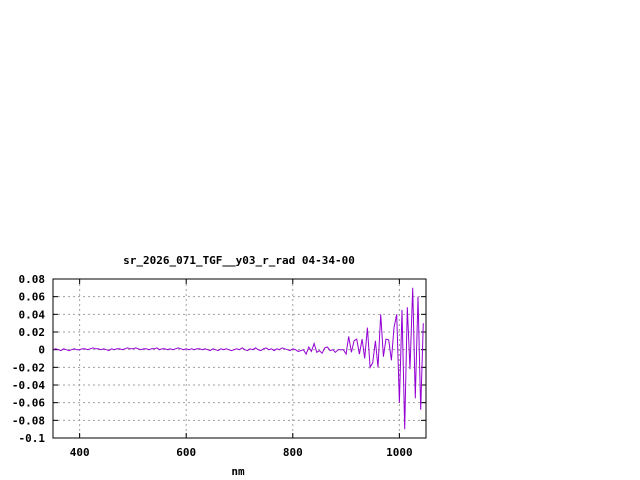 The image size is (640, 480). What do you see at coordinates (32, 314) in the screenshot?
I see `y-tick-label: 0.04` at bounding box center [32, 314].